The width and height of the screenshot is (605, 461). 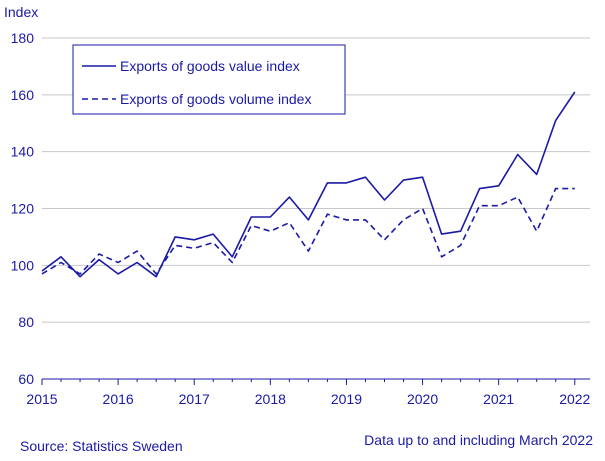 I want to click on y-tick-labels: 60 80 100 120 140 160 180, so click(x=23, y=208).